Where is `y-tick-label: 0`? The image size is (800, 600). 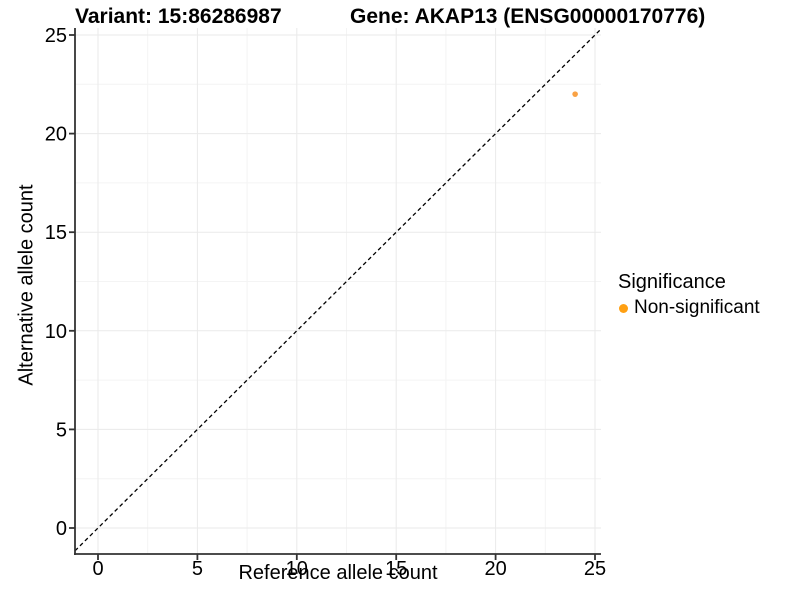 y-tick-label: 0 is located at coordinates (61, 529).